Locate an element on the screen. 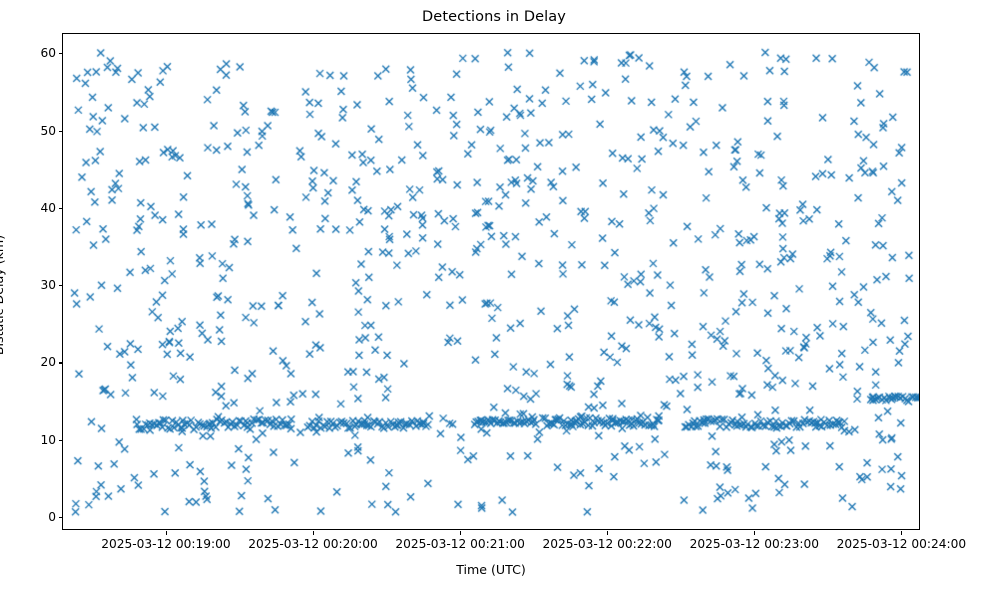 This screenshot has height=590, width=988. y-tick-label: 30 is located at coordinates (48, 285).